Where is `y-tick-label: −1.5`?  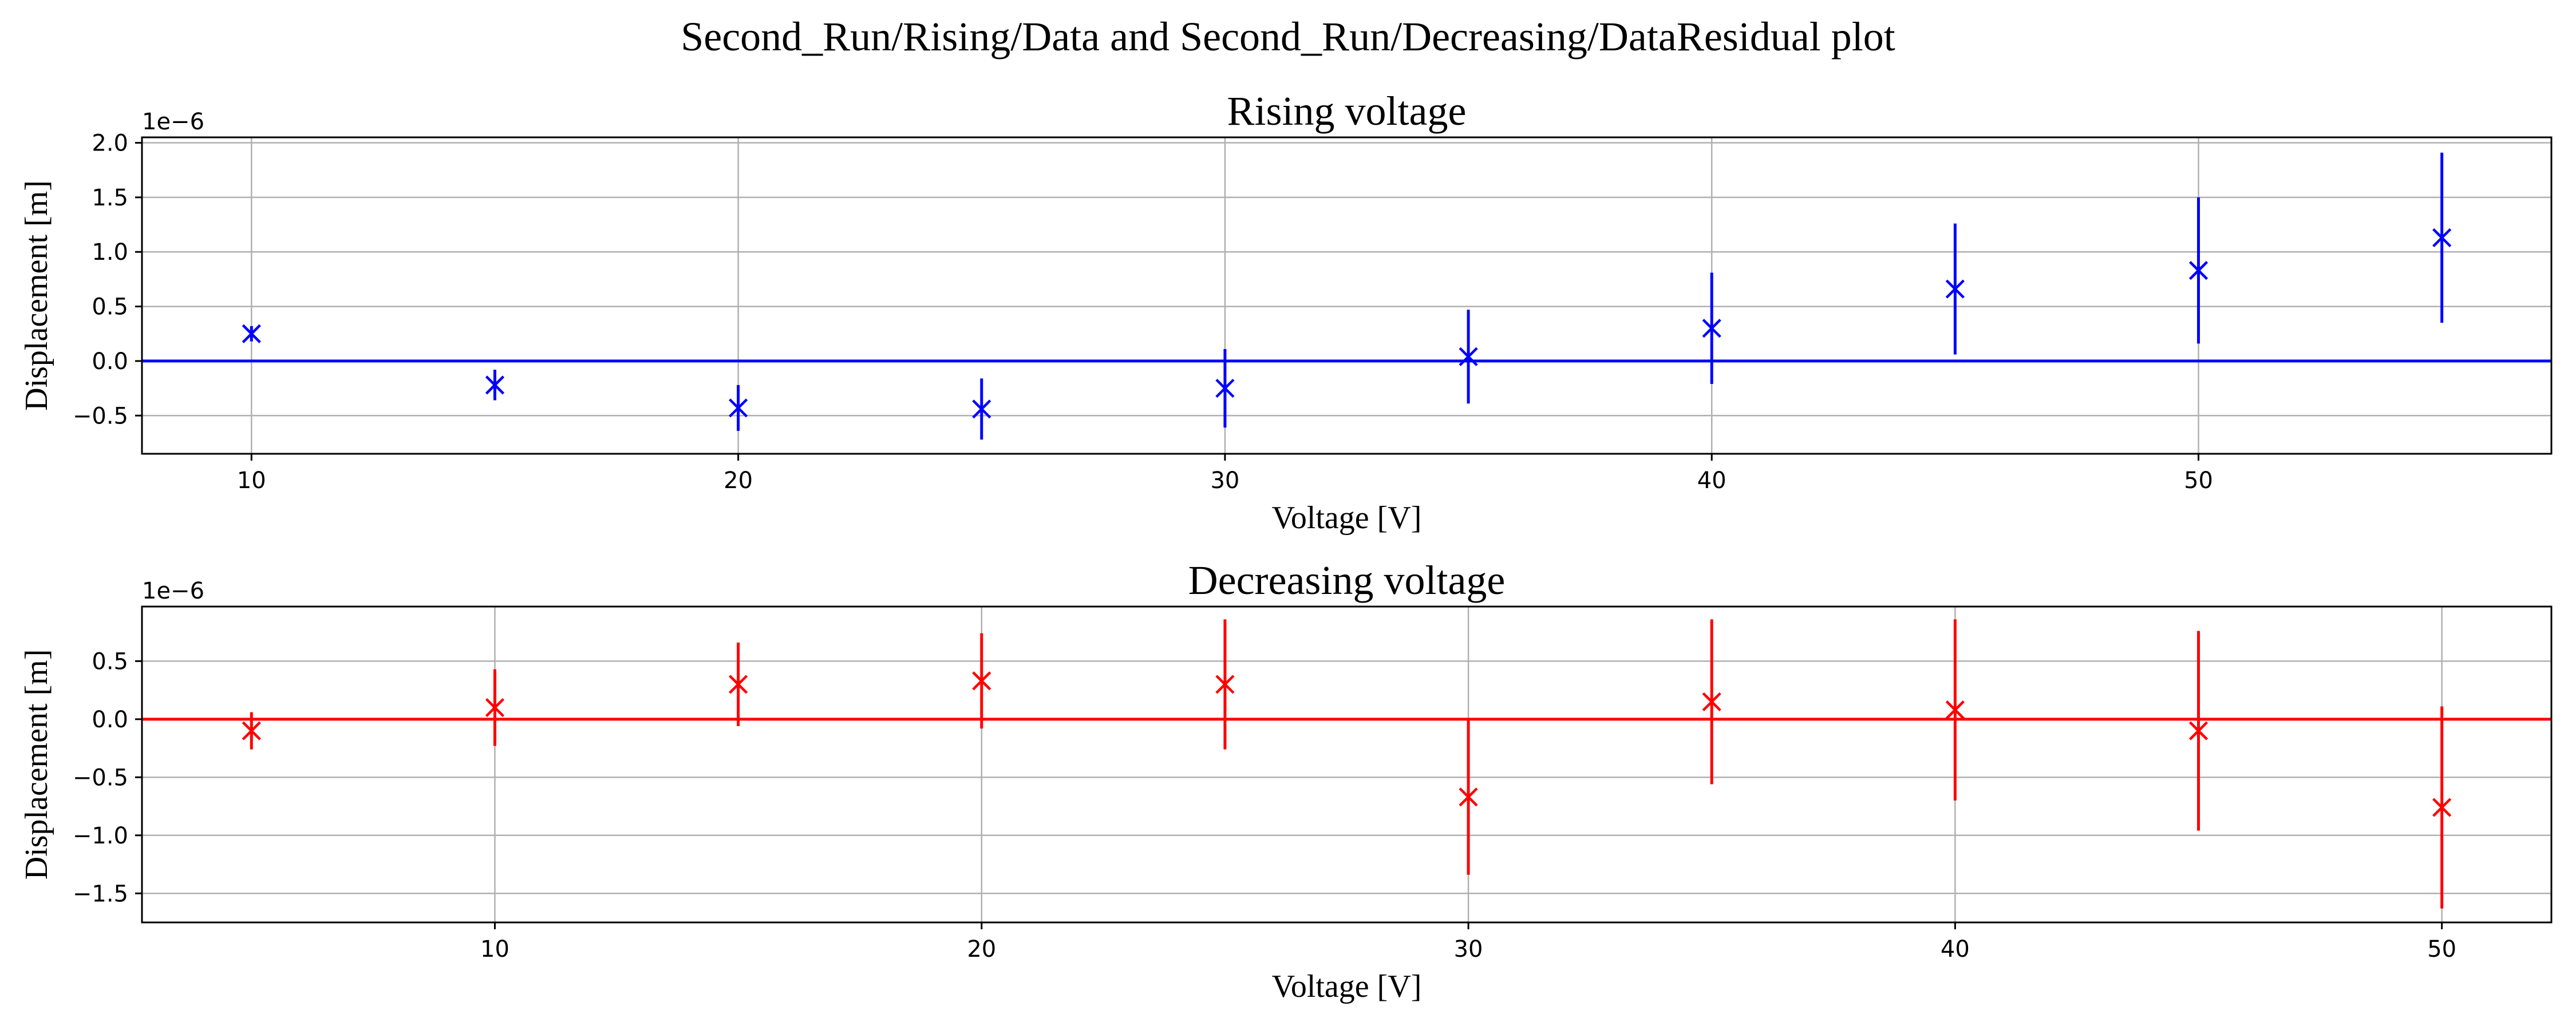
y-tick-label: −1.5 is located at coordinates (100, 894).